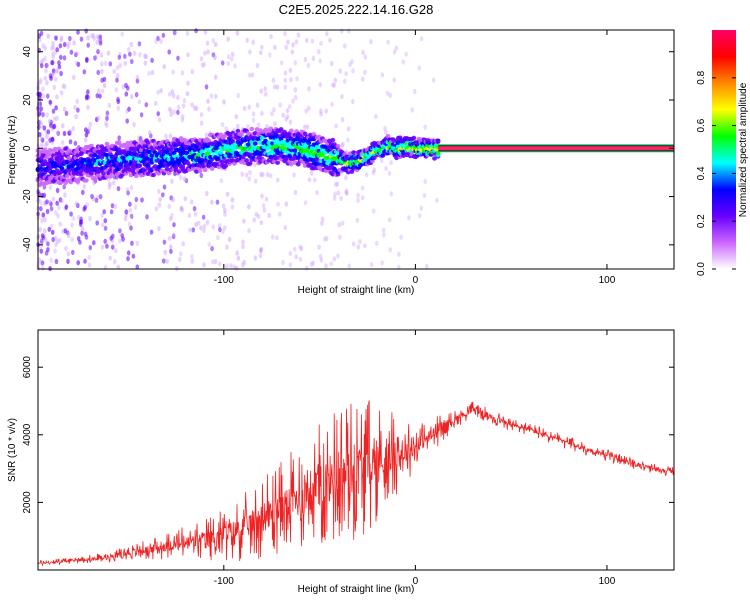  Describe the element at coordinates (27, 244) in the screenshot. I see `y-tick-label: -40` at that location.